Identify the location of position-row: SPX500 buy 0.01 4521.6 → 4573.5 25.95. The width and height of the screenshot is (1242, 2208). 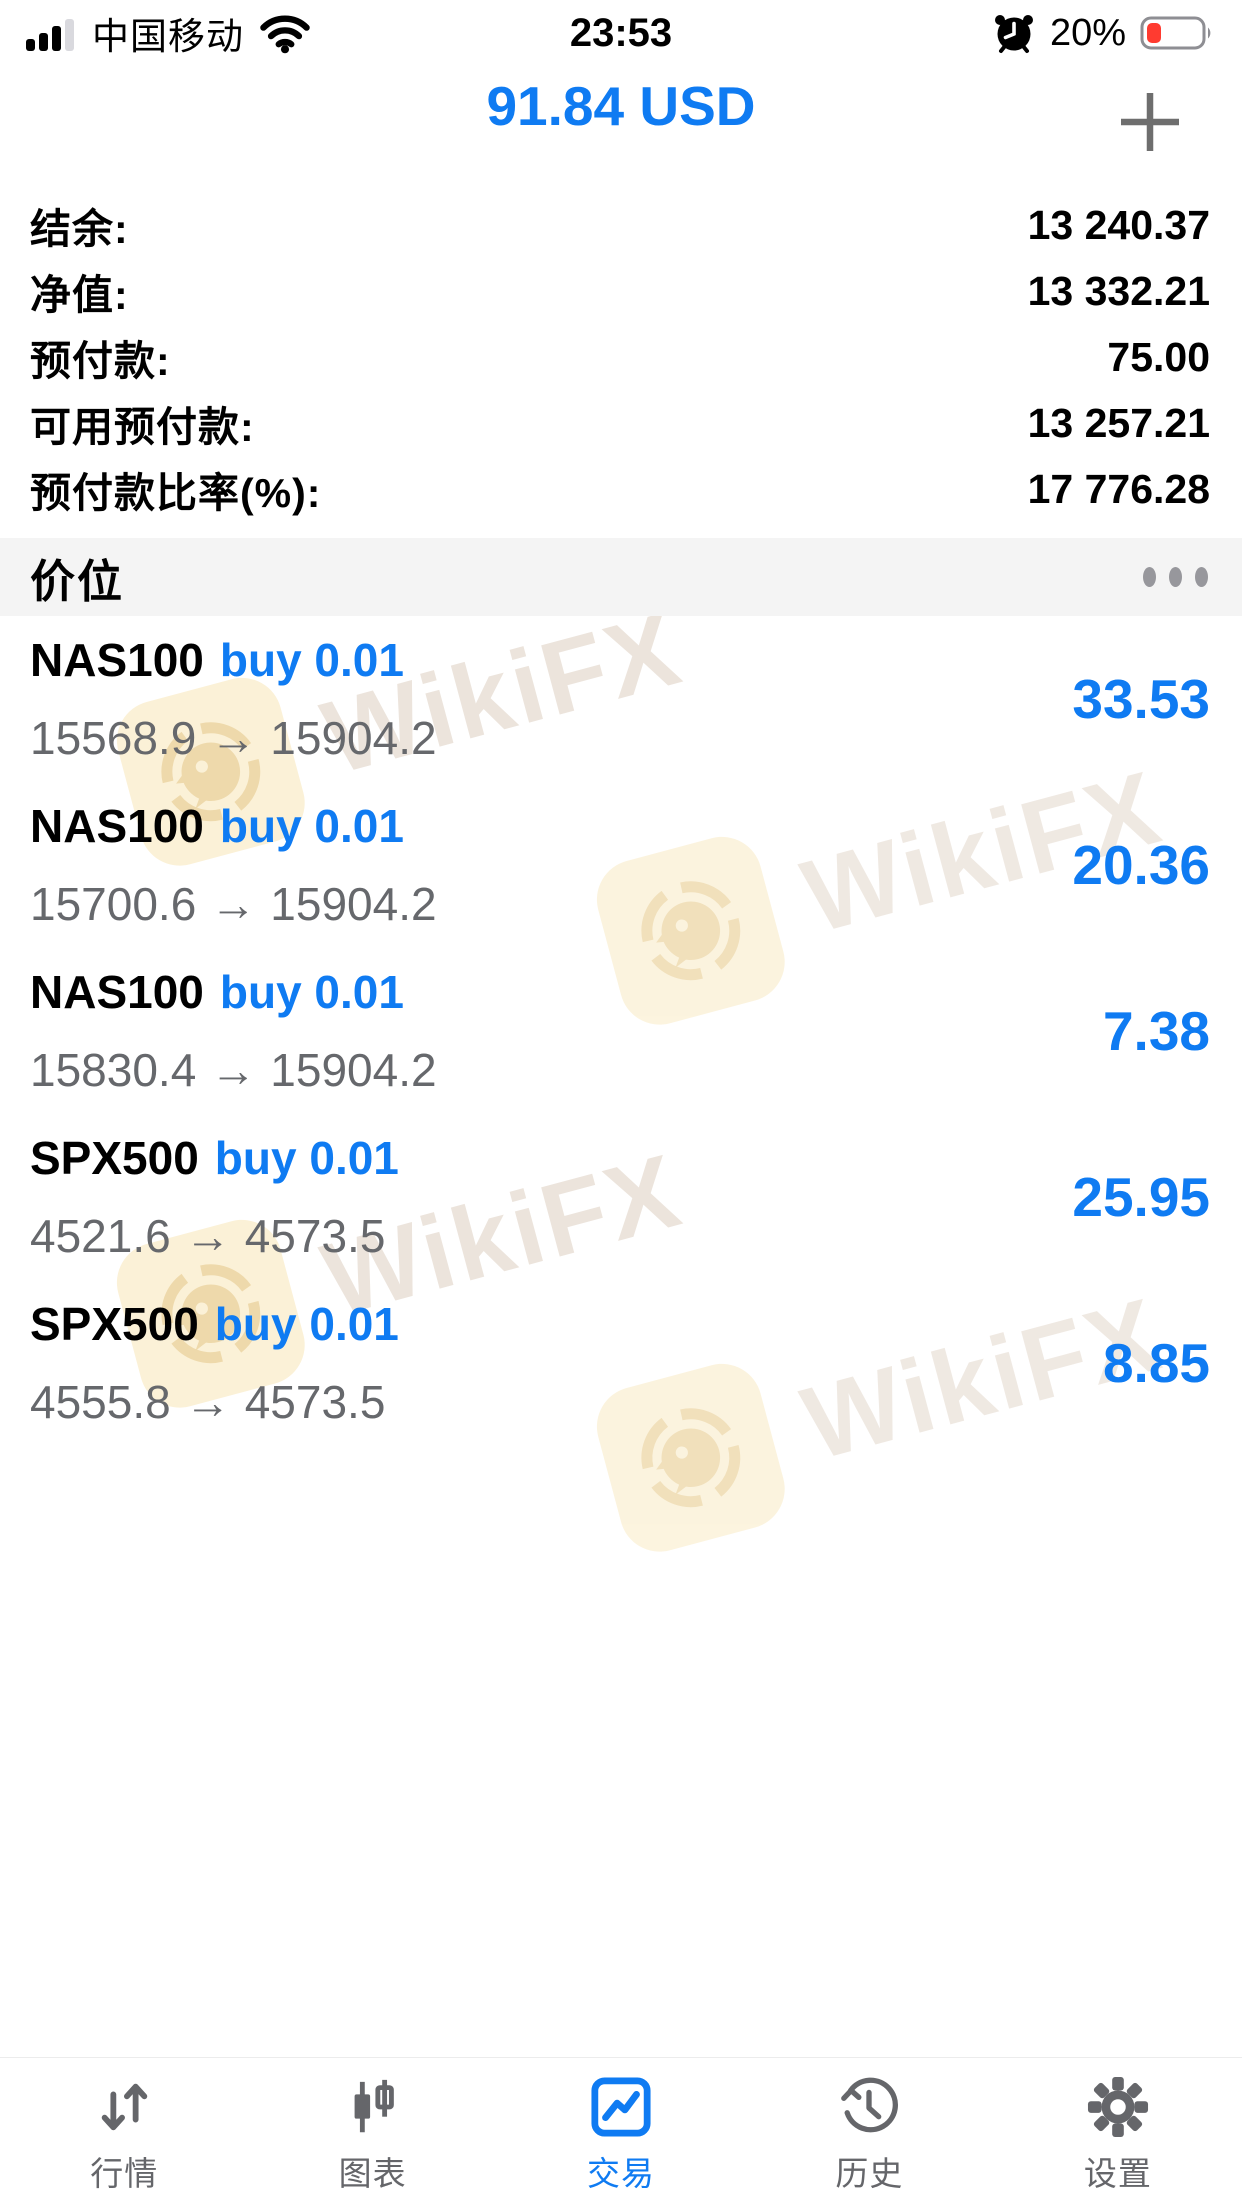
(621, 1197).